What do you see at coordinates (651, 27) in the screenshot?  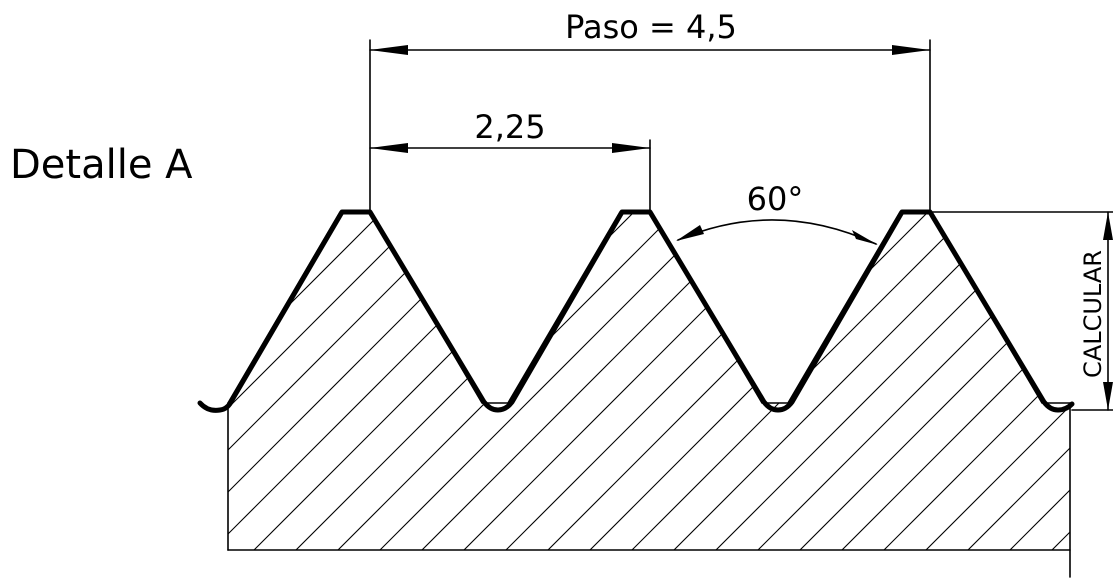 I see `pitch-label: Paso = 4,5` at bounding box center [651, 27].